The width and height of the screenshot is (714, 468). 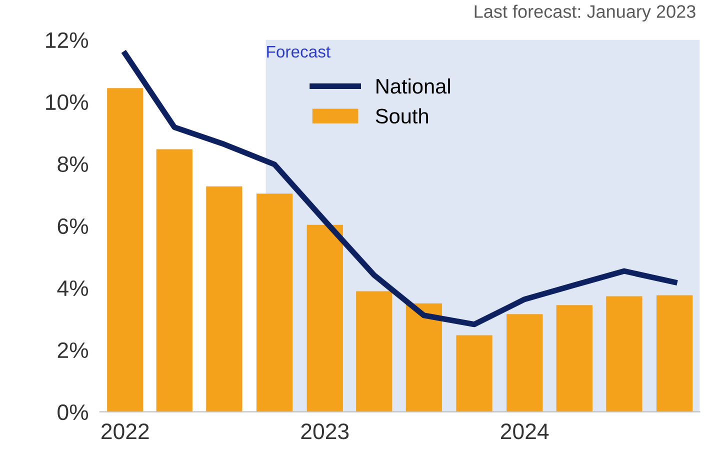 What do you see at coordinates (73, 226) in the screenshot?
I see `y-tick-label: 6%` at bounding box center [73, 226].